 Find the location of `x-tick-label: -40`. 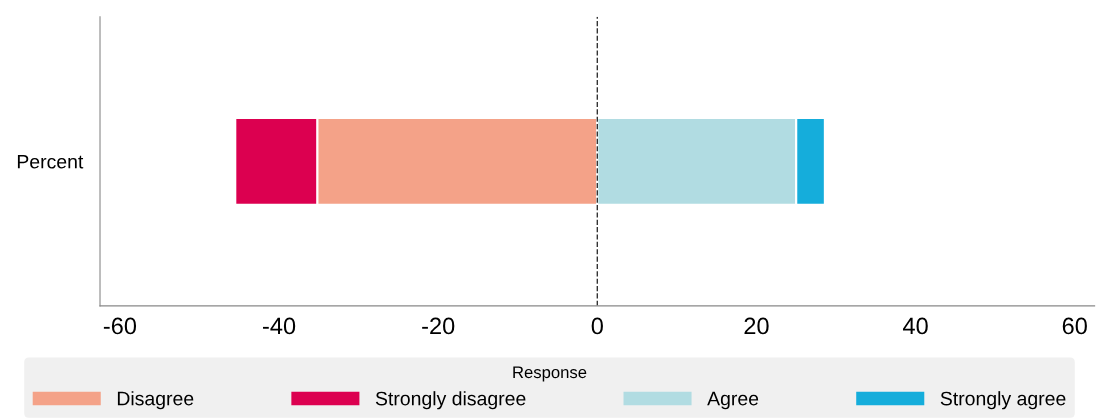

x-tick-label: -40 is located at coordinates (279, 326).